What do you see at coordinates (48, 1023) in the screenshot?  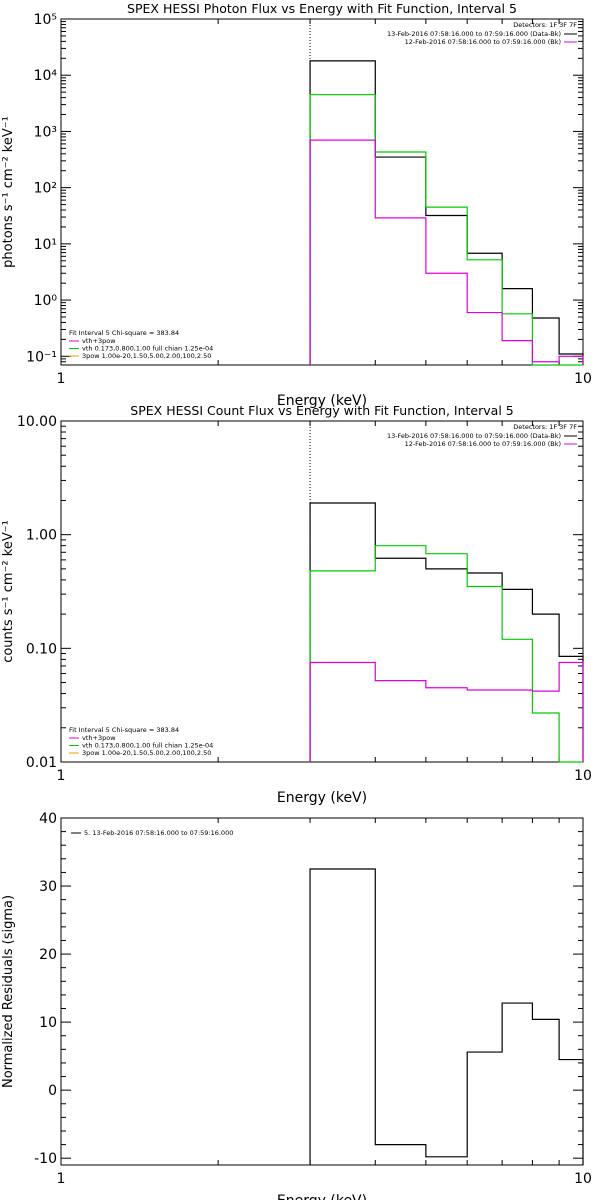 I see `y-tick-label: 10` at bounding box center [48, 1023].